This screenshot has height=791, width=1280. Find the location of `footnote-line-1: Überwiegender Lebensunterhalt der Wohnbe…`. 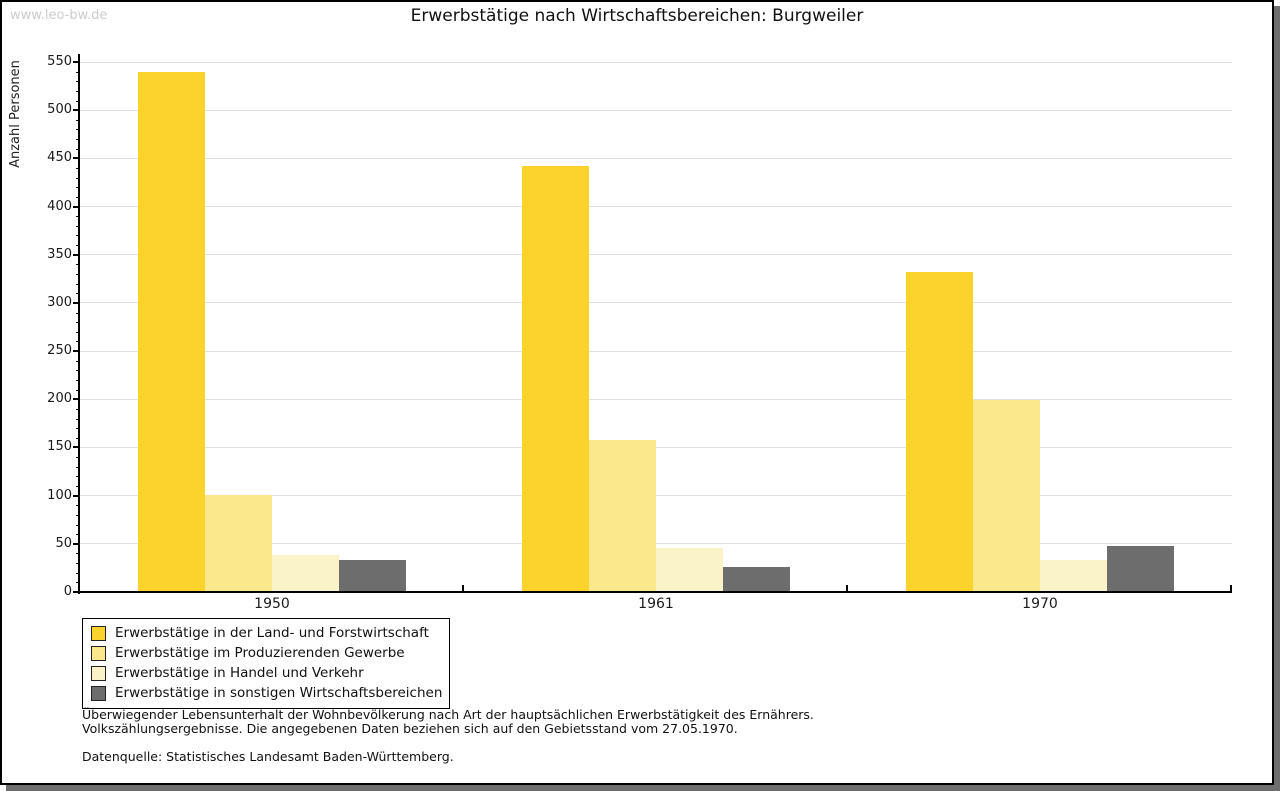

footnote-line-1: Überwiegender Lebensunterhalt der Wohnbe… is located at coordinates (448, 714).